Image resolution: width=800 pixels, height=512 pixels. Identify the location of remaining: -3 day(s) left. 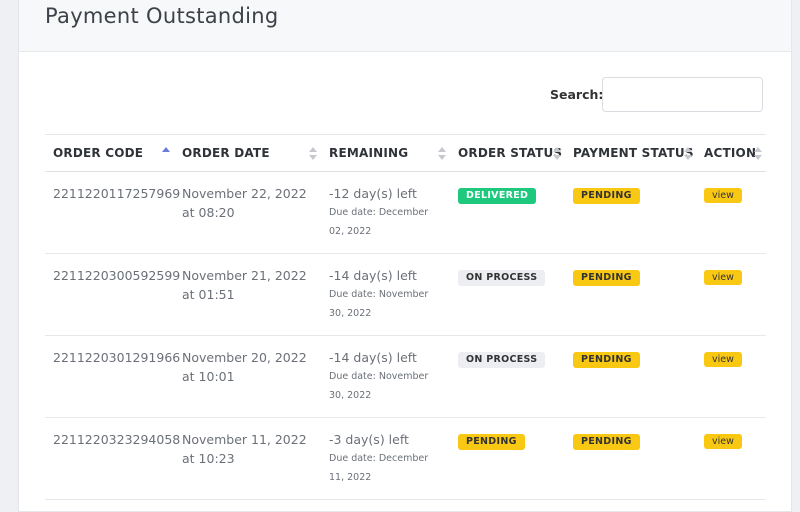
(369, 439).